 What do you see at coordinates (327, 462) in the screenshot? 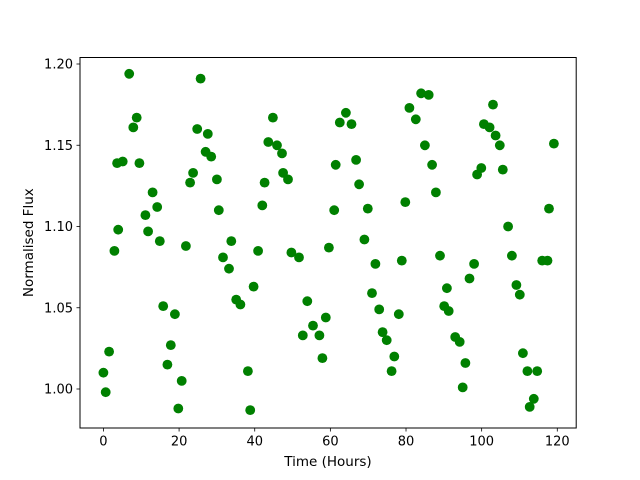
I see `x-axis-label: Time (Hours)` at bounding box center [327, 462].